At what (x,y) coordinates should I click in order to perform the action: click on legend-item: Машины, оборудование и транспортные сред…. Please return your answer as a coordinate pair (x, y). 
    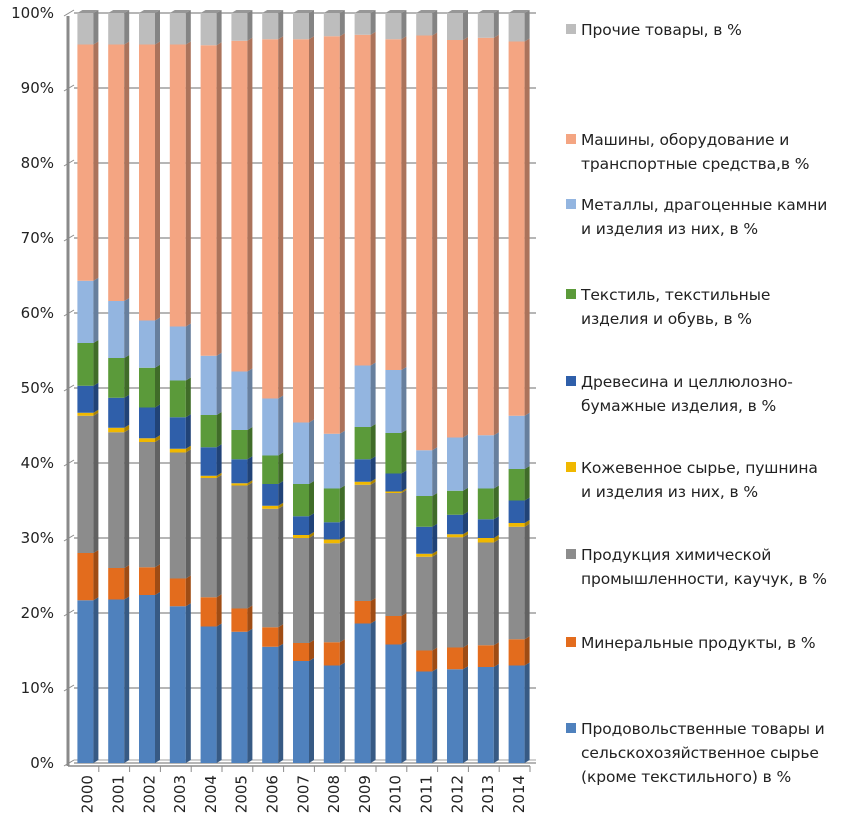
    Looking at the image, I should click on (687, 152).